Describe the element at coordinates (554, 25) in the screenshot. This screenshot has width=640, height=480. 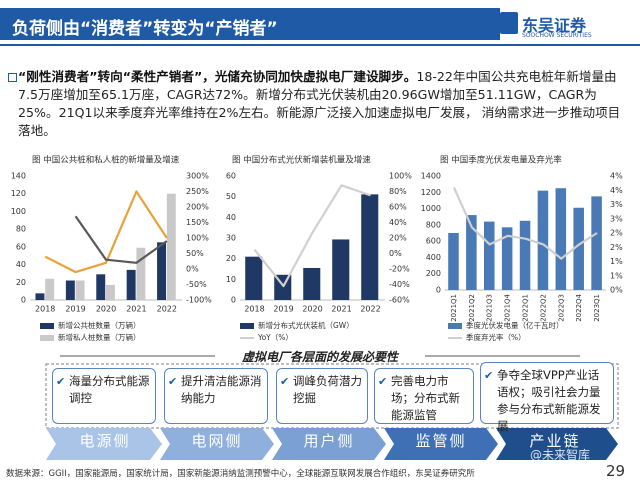
I see `logo-text: 东吴证券` at that location.